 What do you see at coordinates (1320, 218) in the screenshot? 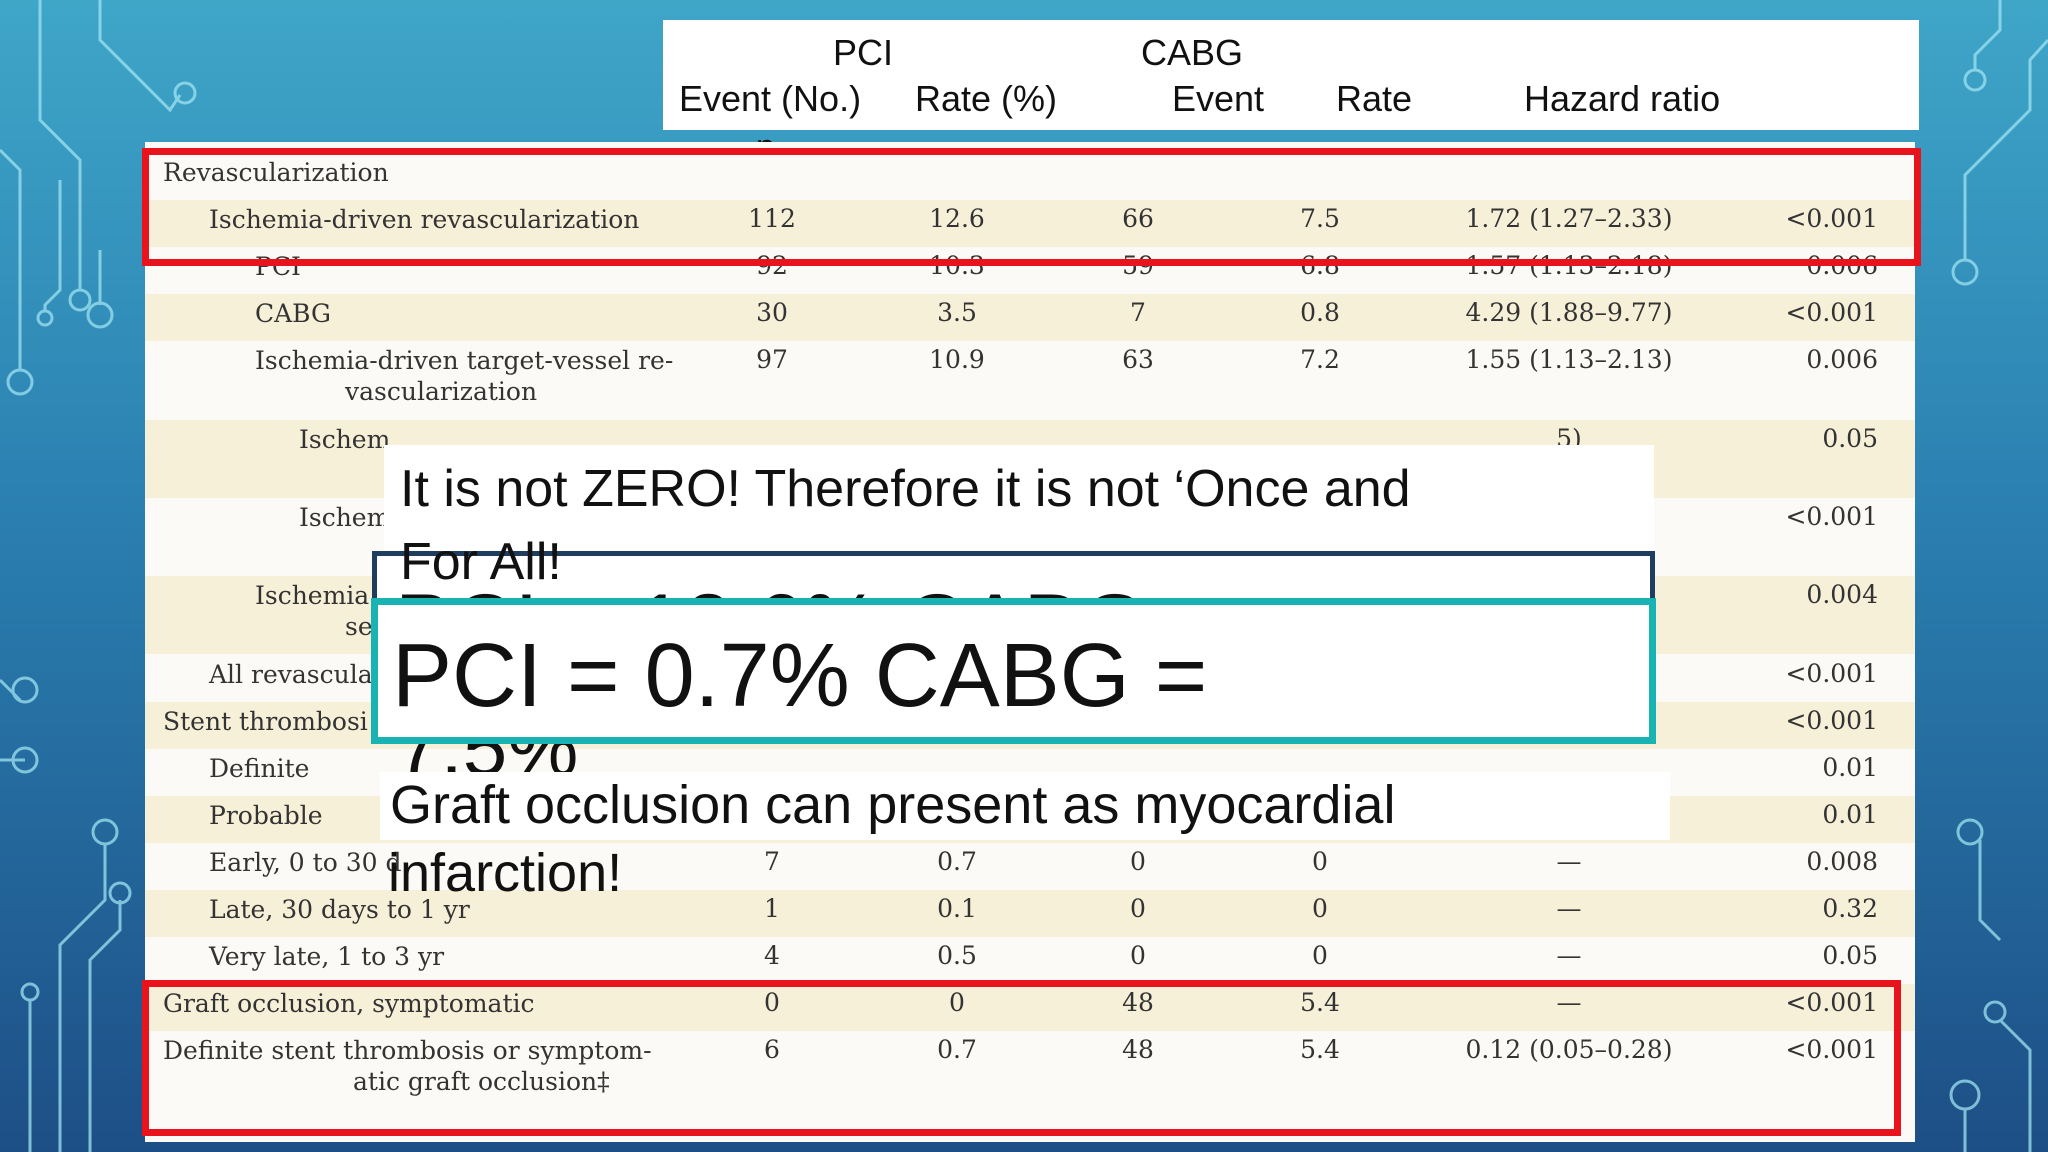
I see `cell-cabg-rate: 7.5` at bounding box center [1320, 218].